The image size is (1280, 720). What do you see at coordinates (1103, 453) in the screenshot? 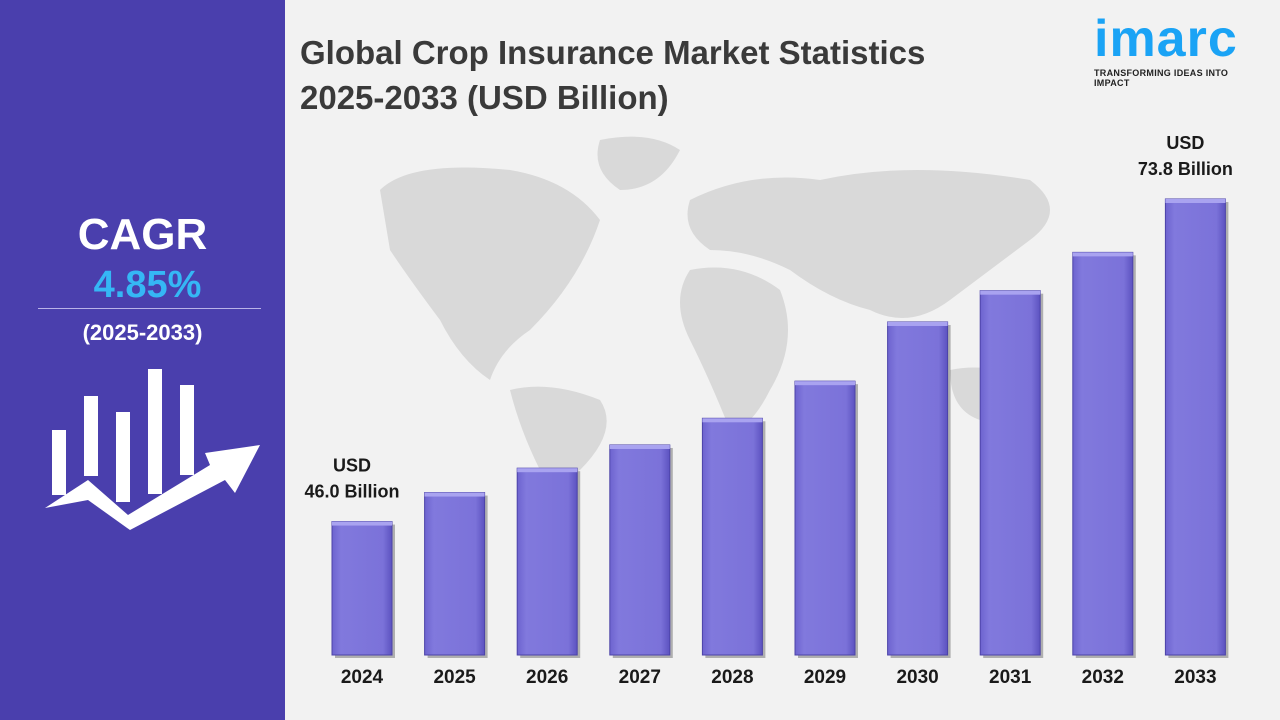
I see `bar-2032` at bounding box center [1103, 453].